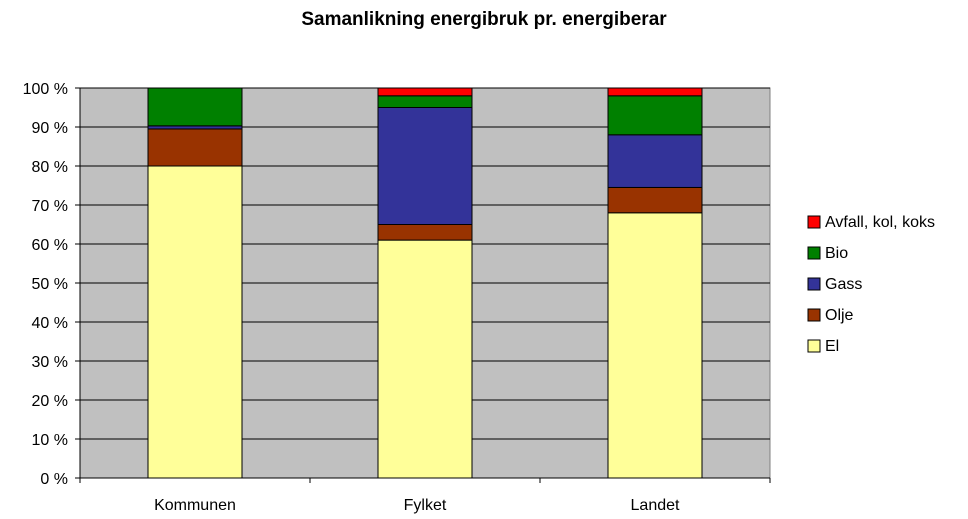 This screenshot has width=968, height=519. Describe the element at coordinates (50, 362) in the screenshot. I see `y-tick-label: 30 %` at that location.